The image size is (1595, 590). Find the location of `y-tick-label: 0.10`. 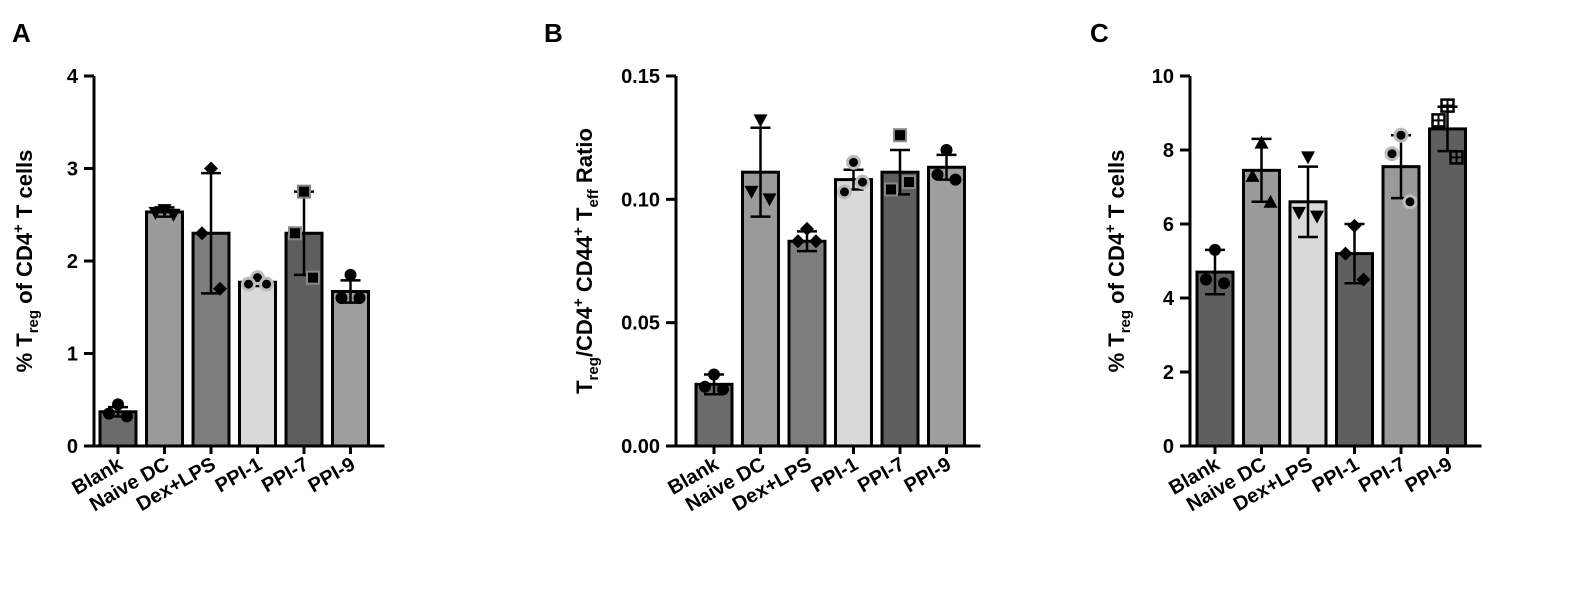

y-tick-label: 0.10 is located at coordinates (640, 200).